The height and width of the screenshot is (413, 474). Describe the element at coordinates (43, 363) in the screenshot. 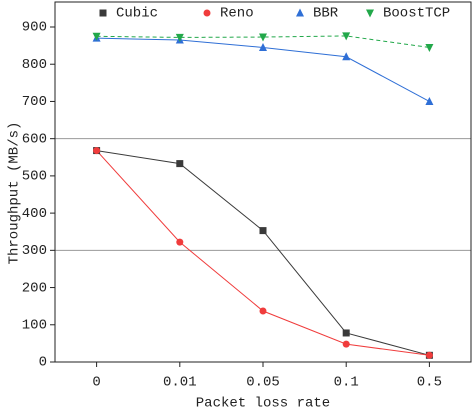

I see `y-tick-label: 0` at that location.